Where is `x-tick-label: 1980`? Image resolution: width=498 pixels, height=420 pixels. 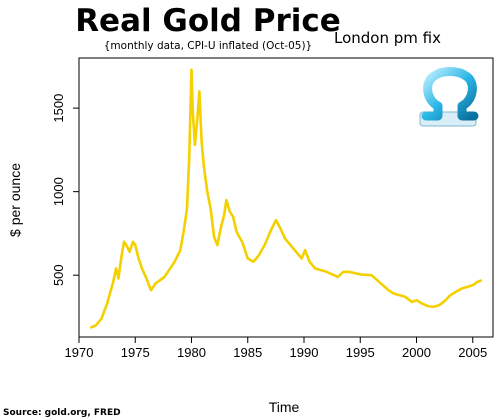
x-tick-label: 1980 is located at coordinates (191, 352).